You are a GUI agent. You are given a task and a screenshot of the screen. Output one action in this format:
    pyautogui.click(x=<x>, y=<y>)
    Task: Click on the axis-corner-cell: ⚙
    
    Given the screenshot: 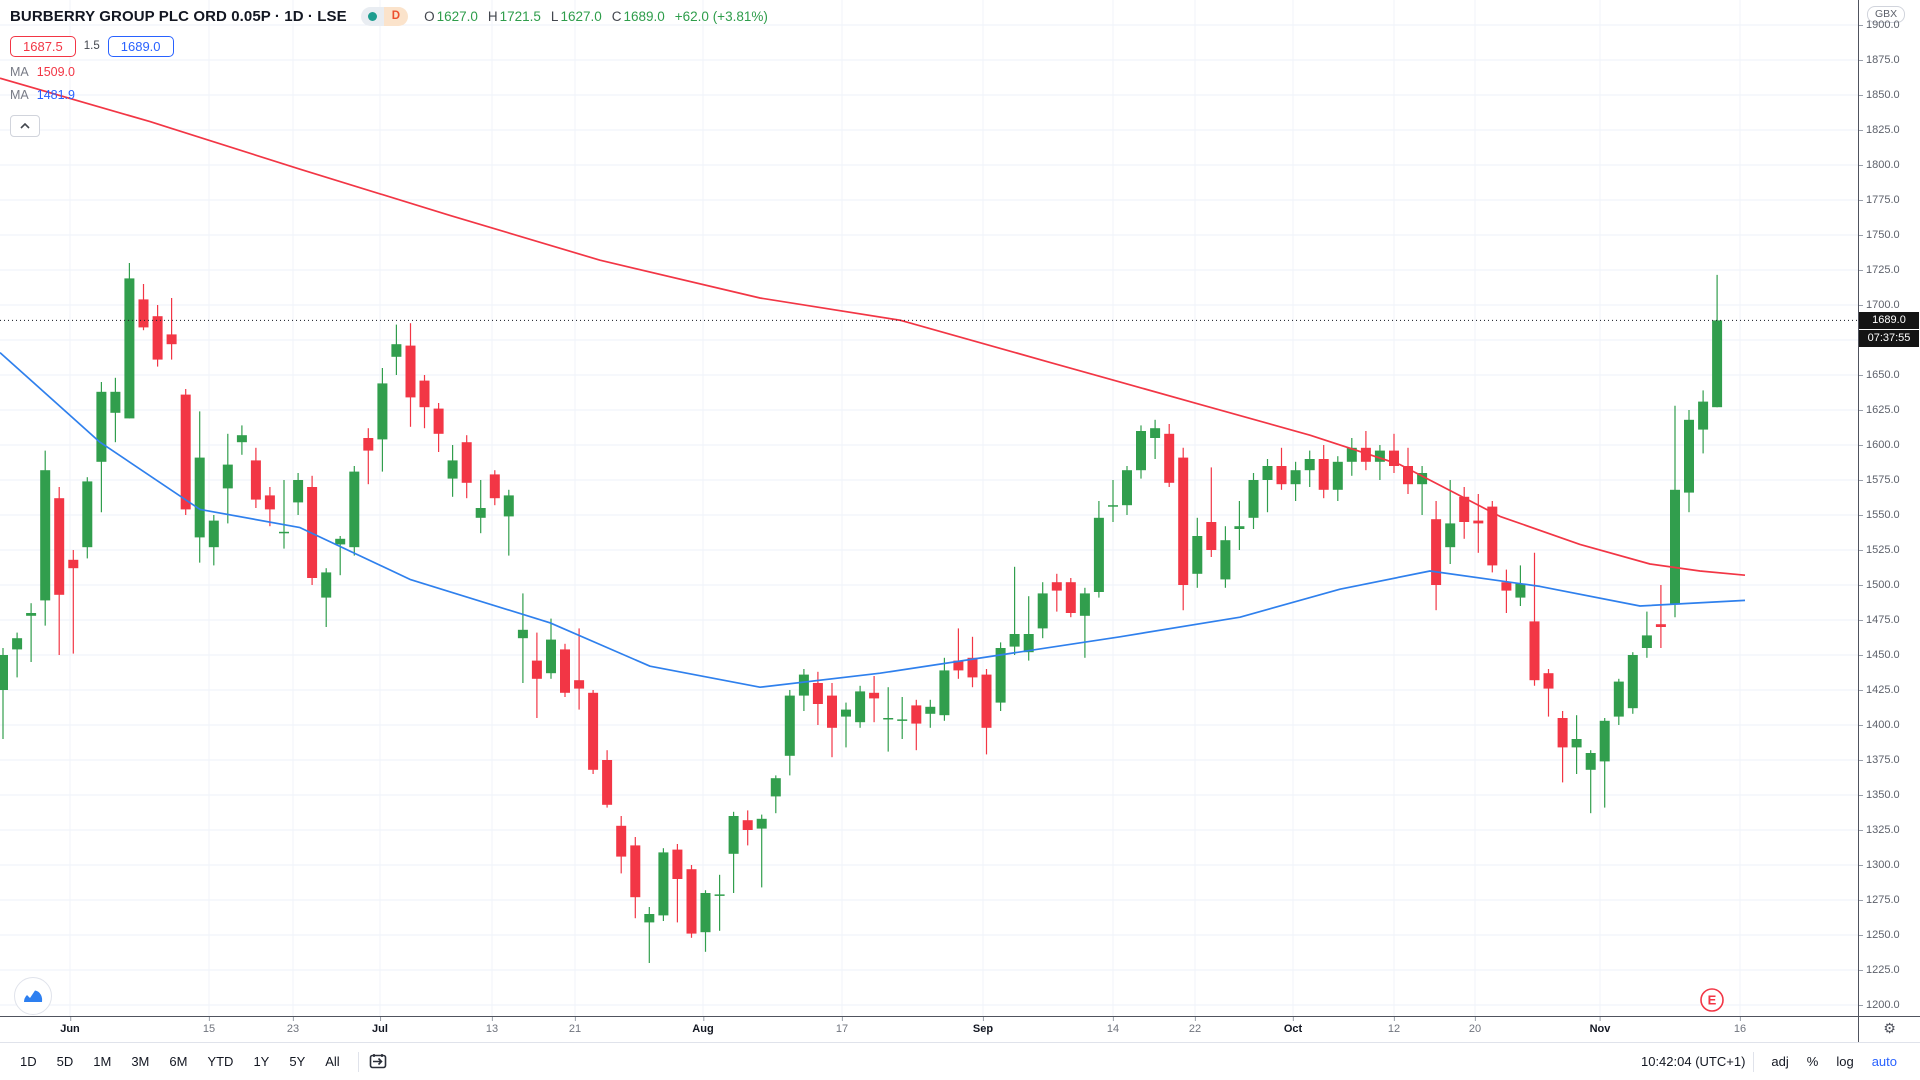 What is the action you would take?
    pyautogui.click(x=1889, y=1029)
    